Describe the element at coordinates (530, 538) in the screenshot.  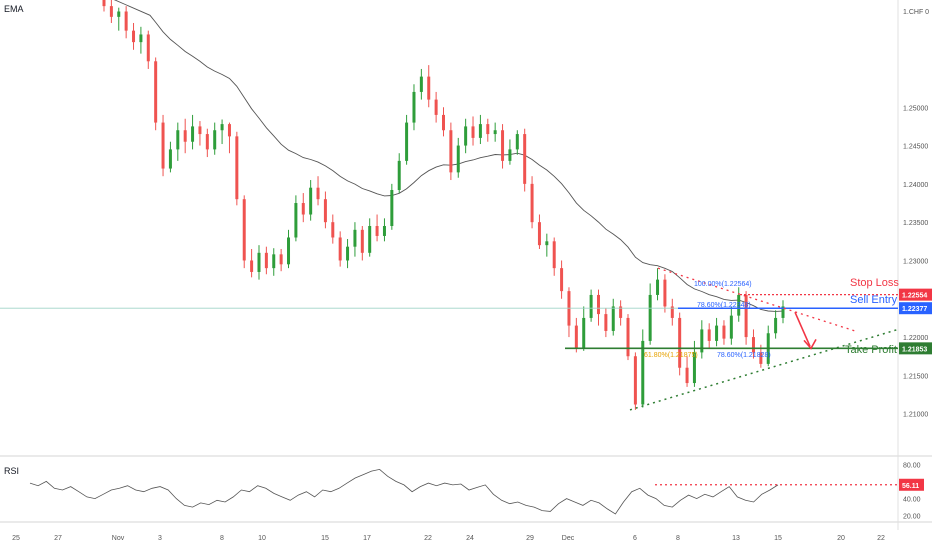
I see `x-tick-label: 29` at that location.